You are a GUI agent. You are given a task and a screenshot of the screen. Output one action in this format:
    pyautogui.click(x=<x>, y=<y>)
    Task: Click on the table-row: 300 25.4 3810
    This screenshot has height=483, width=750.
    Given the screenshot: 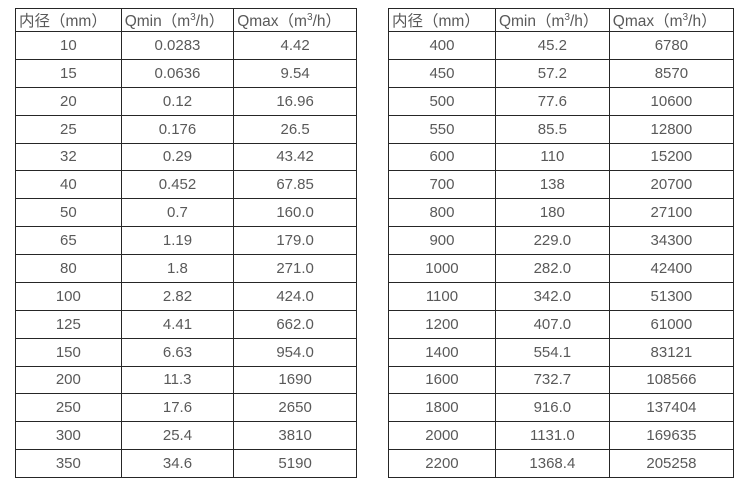 What is the action you would take?
    pyautogui.click(x=186, y=436)
    